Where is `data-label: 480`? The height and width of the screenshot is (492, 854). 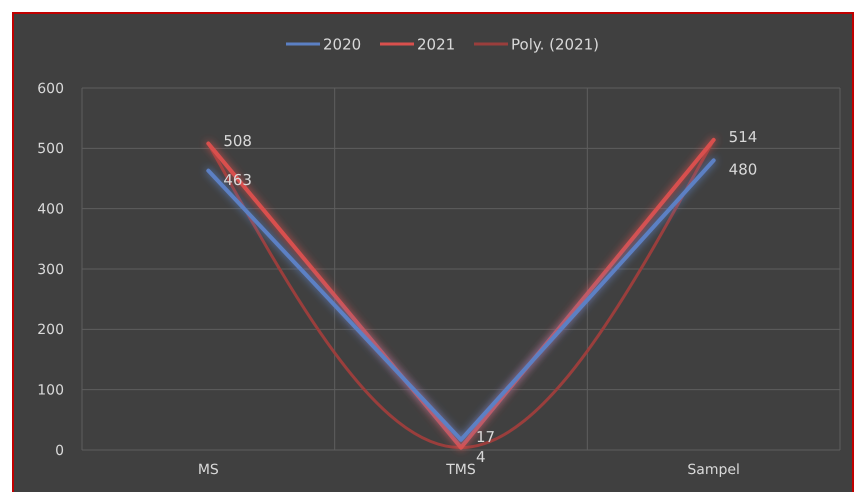
data-label: 480 is located at coordinates (743, 169).